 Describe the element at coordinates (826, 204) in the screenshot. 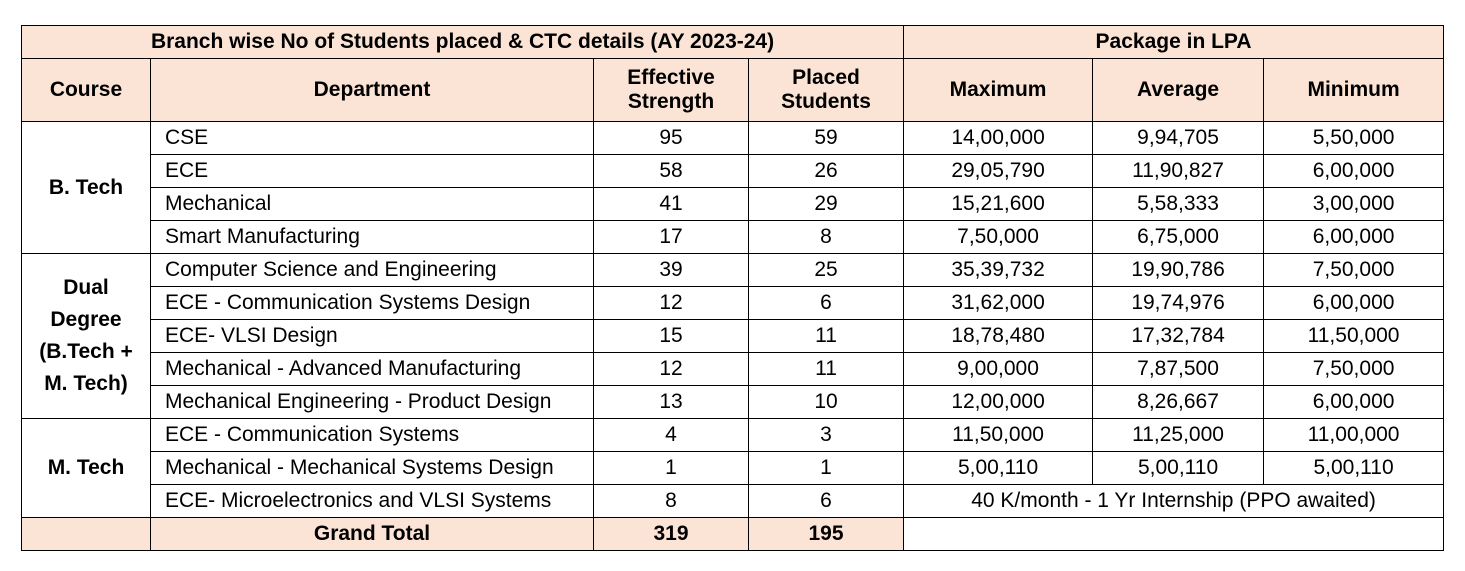

I see `placed-students-cell: 29` at that location.